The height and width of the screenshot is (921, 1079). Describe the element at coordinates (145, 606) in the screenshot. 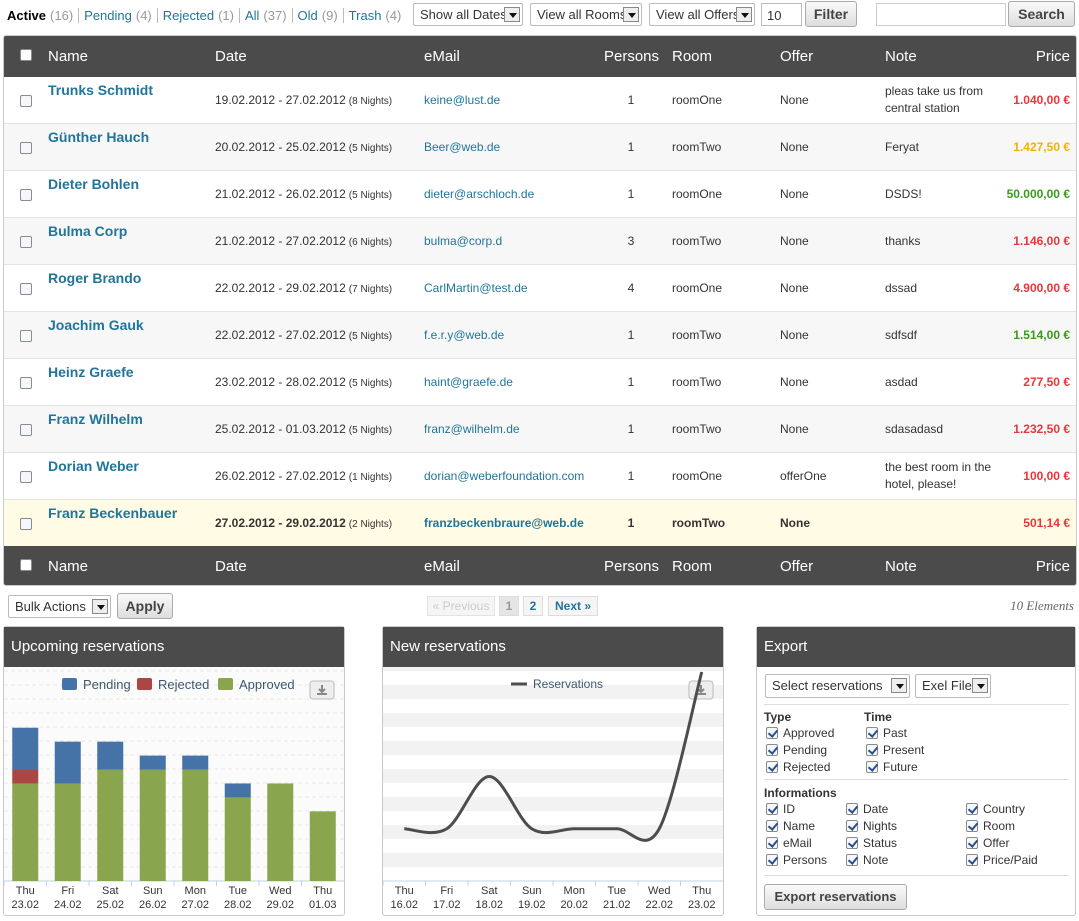

I see `button: Apply` at that location.